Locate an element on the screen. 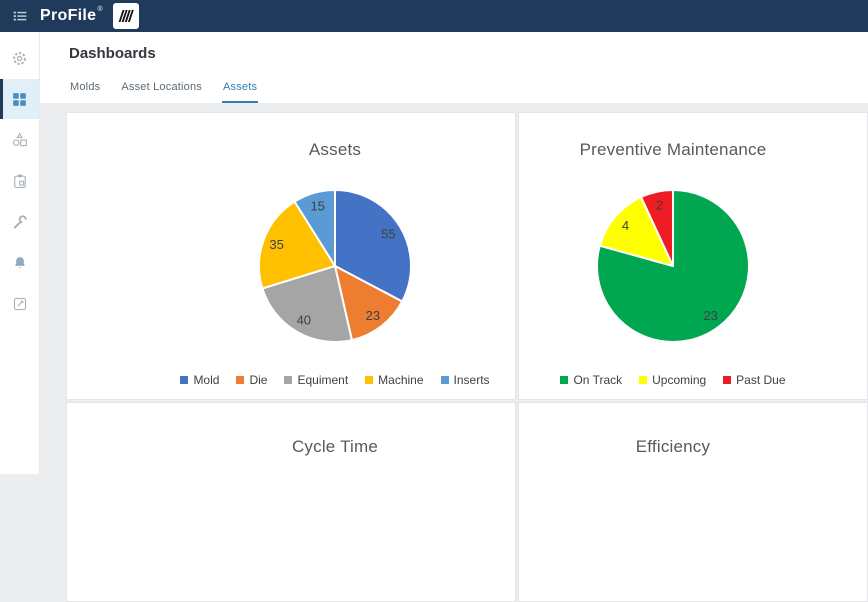 Image resolution: width=868 pixels, height=602 pixels. assets-pie-chart: 55 23 40 35 15 is located at coordinates (335, 266).